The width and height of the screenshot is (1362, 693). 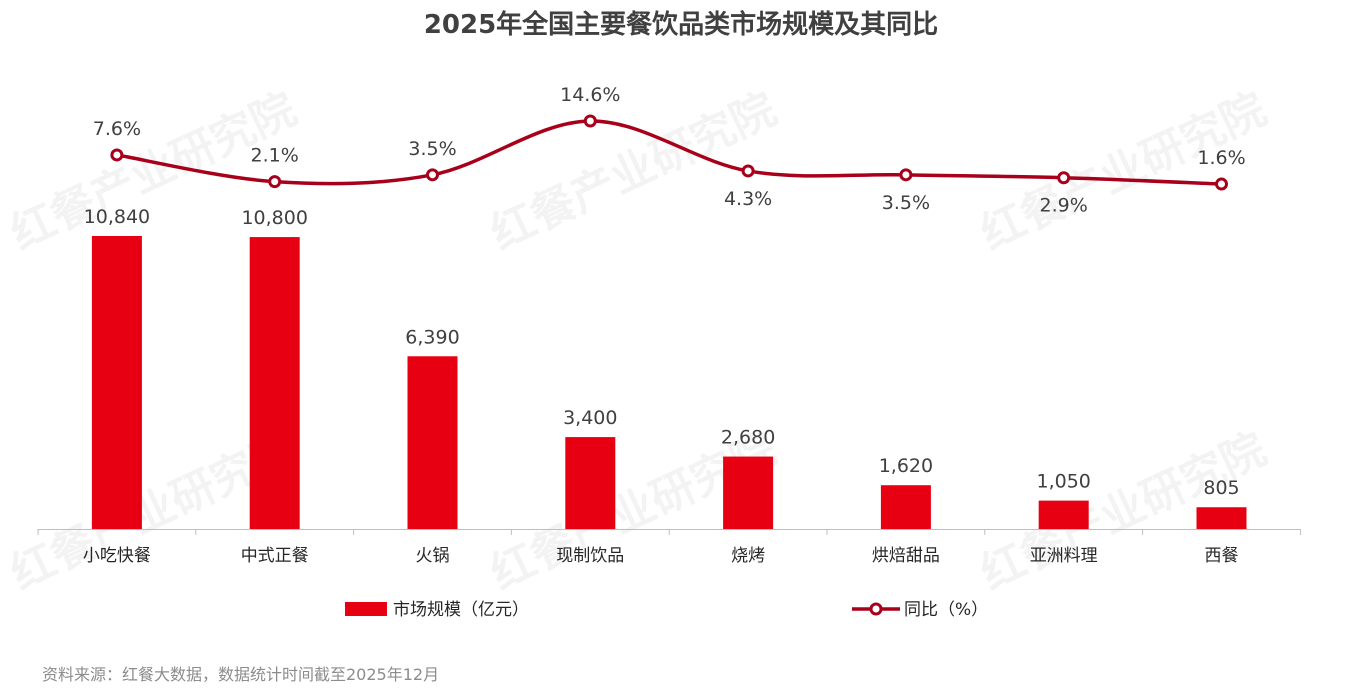 What do you see at coordinates (275, 156) in the screenshot?
I see `yoy-data-label: 2.1%` at bounding box center [275, 156].